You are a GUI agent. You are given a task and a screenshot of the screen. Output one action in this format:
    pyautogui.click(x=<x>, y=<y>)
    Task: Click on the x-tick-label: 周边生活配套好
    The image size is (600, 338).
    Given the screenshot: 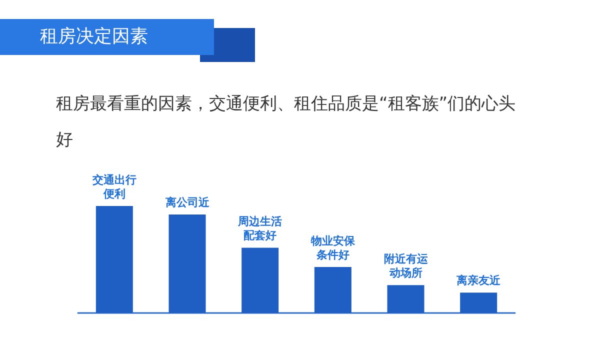 What is the action you would take?
    pyautogui.click(x=259, y=228)
    